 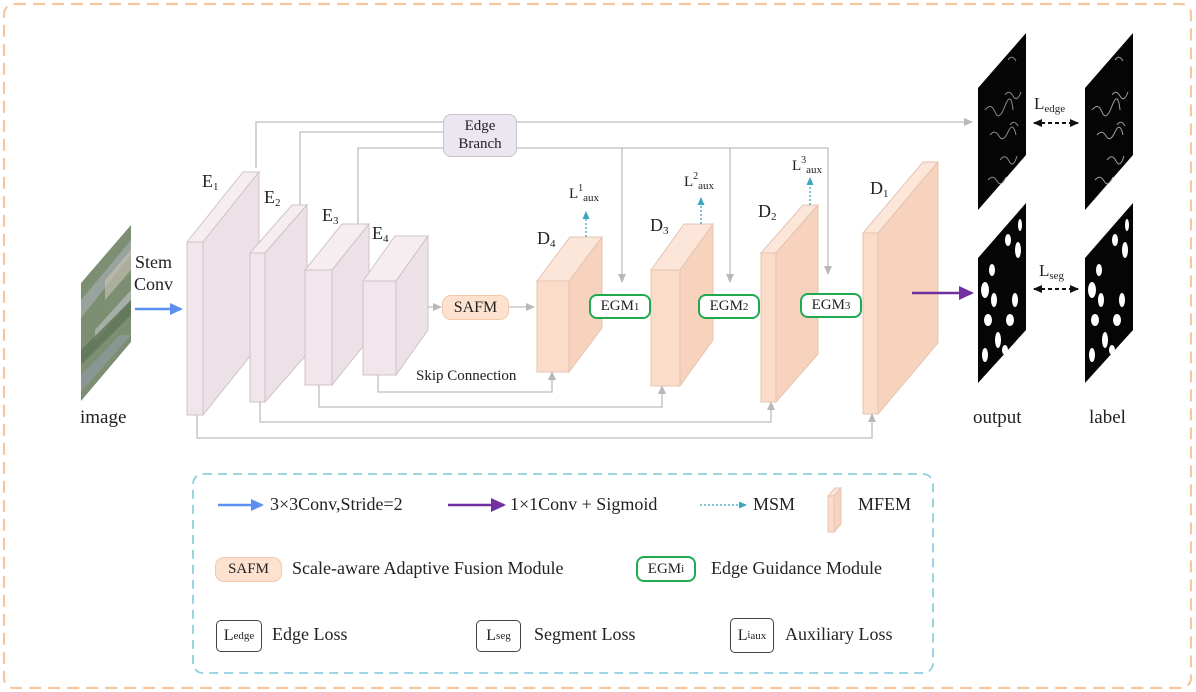 I want to click on egm-2-base: EGM, so click(x=726, y=306).